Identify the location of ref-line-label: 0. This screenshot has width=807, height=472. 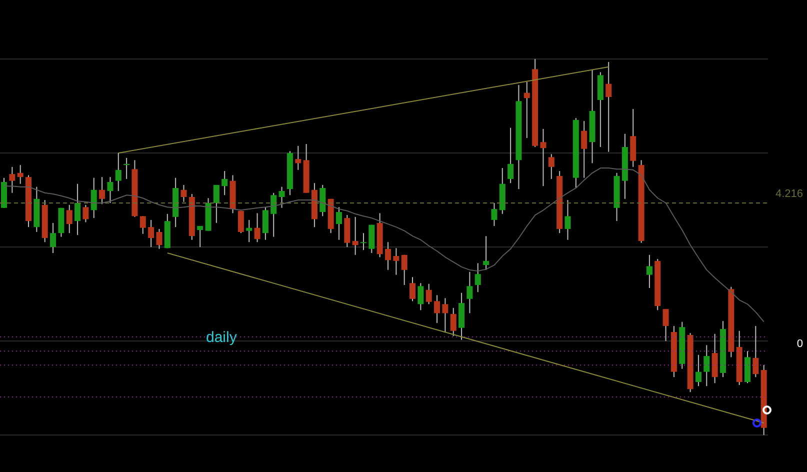
(799, 344).